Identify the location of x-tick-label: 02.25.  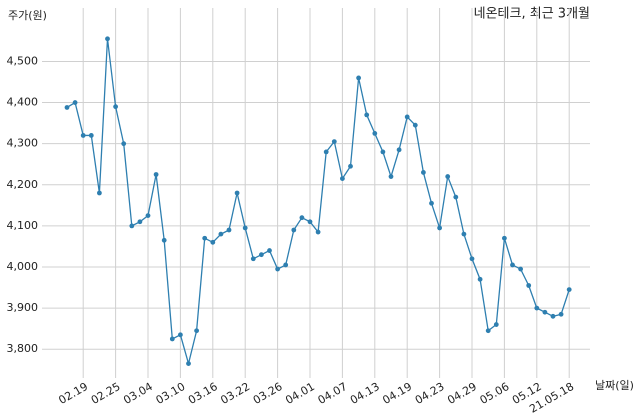
(106, 393).